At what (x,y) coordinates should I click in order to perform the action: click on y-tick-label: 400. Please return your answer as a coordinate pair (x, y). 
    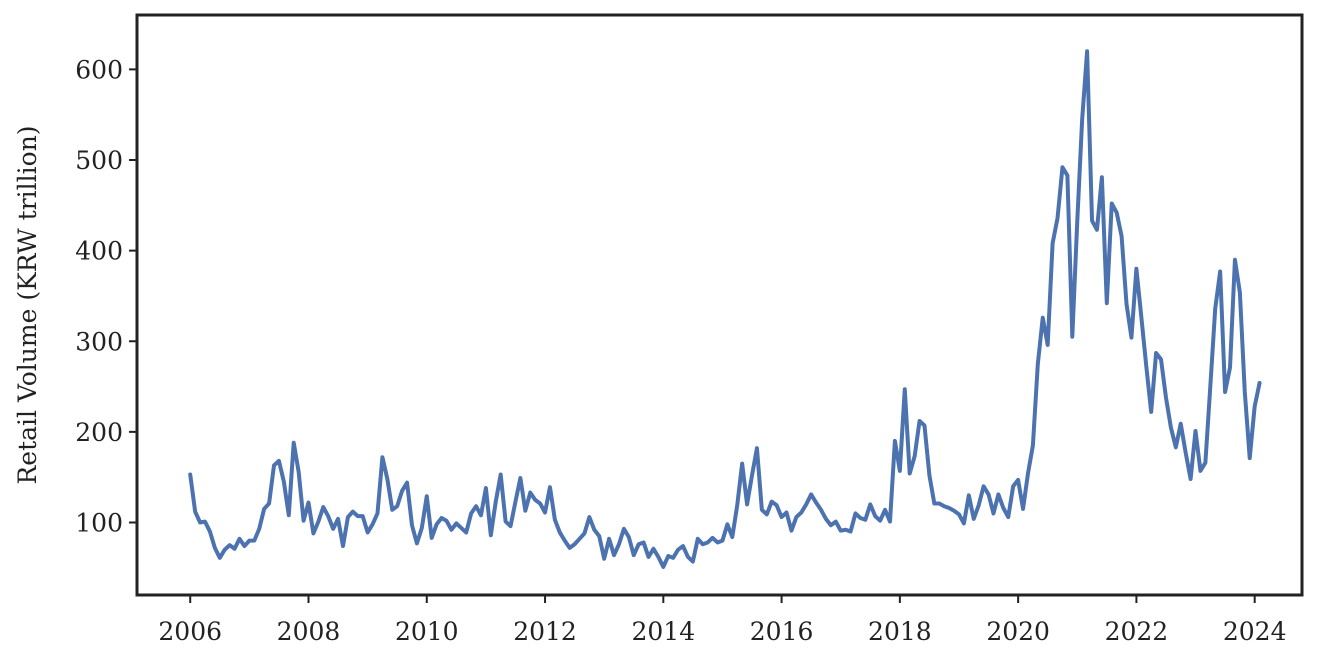
    Looking at the image, I should click on (99, 251).